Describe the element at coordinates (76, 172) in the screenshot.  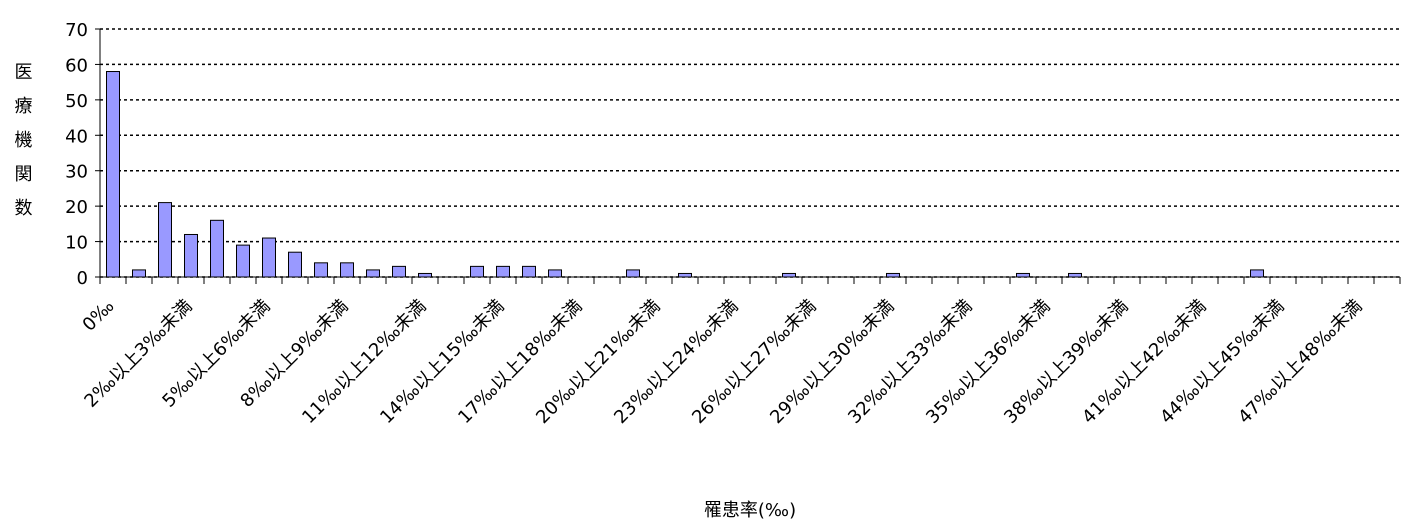
I see `y-tick-label: 30` at that location.